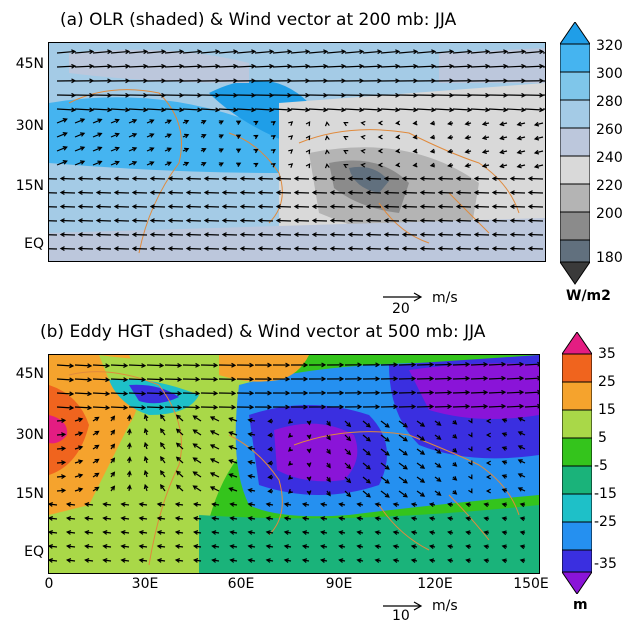 The width and height of the screenshot is (629, 625). What do you see at coordinates (241, 584) in the screenshot?
I see `panel-b-lon-60e: 60E` at bounding box center [241, 584].